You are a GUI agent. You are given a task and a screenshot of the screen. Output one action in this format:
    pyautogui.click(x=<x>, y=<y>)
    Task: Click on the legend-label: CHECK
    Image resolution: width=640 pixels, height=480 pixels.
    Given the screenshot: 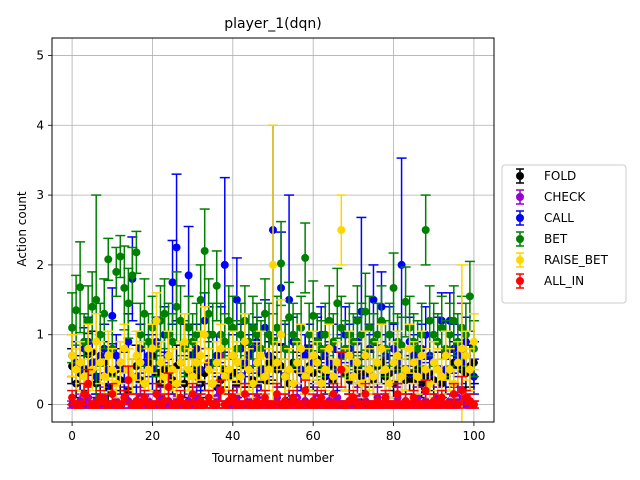 What is the action you would take?
    pyautogui.click(x=565, y=197)
    